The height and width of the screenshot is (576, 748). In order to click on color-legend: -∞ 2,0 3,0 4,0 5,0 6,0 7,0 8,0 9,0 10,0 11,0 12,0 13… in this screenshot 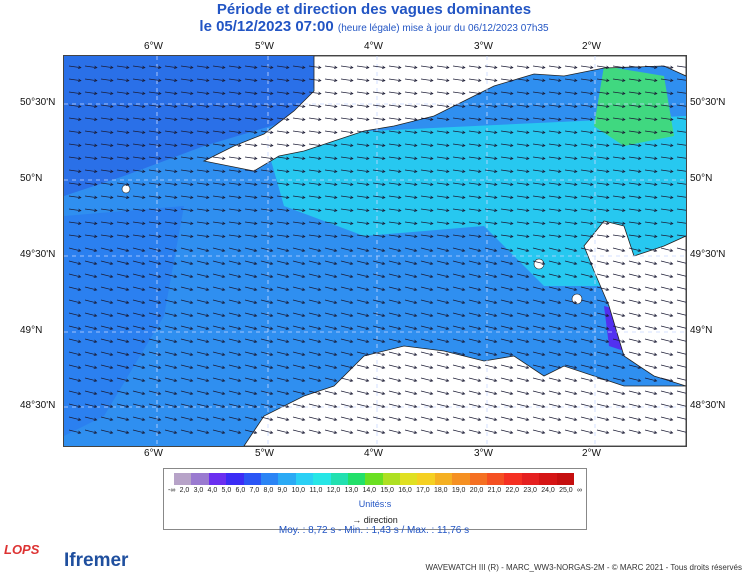, I will do `click(375, 499)`.